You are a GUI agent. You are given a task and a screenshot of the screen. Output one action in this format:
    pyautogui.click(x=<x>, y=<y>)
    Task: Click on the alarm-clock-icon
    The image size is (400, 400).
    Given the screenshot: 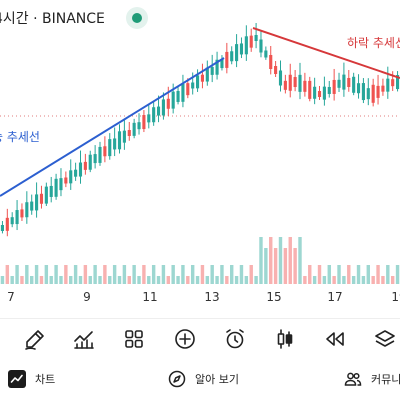 What is the action you would take?
    pyautogui.click(x=235, y=339)
    